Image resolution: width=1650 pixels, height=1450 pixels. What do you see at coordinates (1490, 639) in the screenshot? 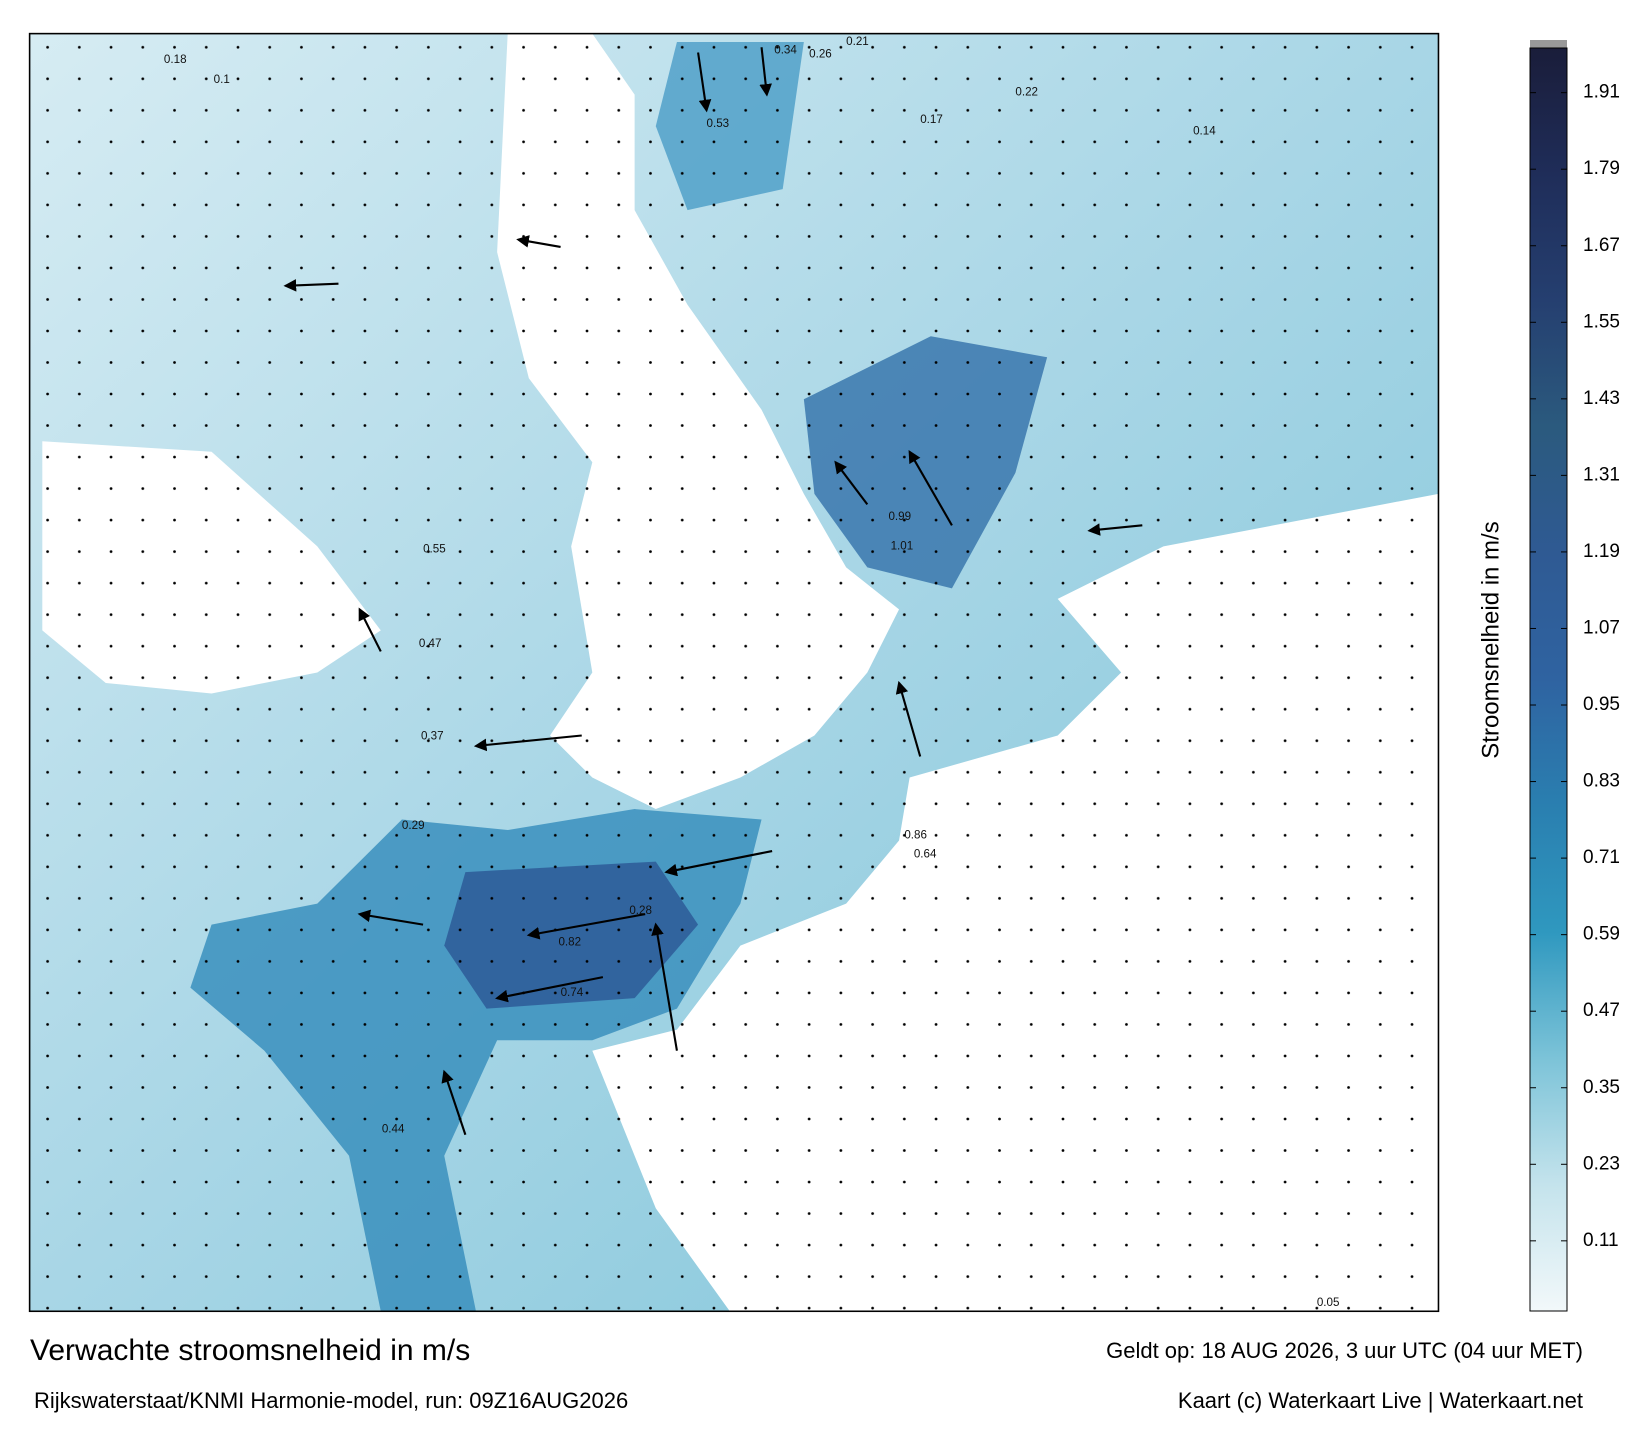
I see `colorbar-label: Stroomsnelheid in m/s` at bounding box center [1490, 639].